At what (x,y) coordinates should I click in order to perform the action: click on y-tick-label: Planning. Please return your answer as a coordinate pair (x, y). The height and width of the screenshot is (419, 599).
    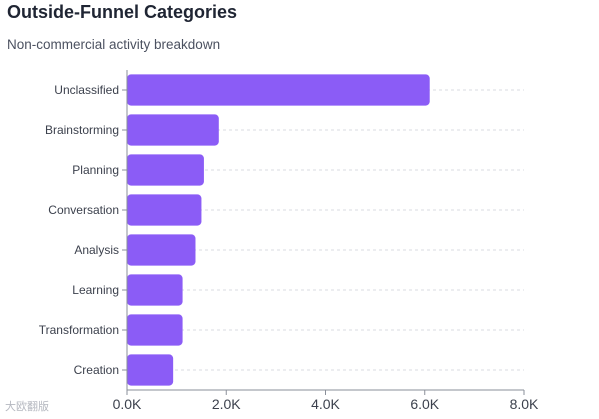
    Looking at the image, I should click on (95, 170).